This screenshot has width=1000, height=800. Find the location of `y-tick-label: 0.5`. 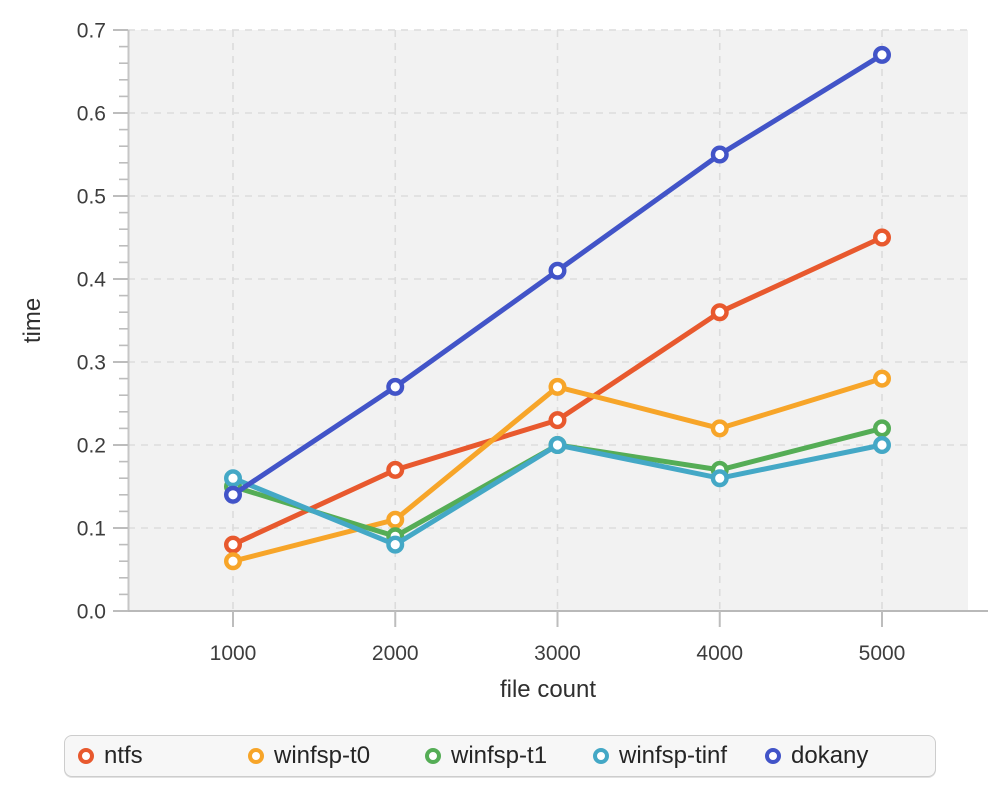

y-tick-label: 0.5 is located at coordinates (91, 197).